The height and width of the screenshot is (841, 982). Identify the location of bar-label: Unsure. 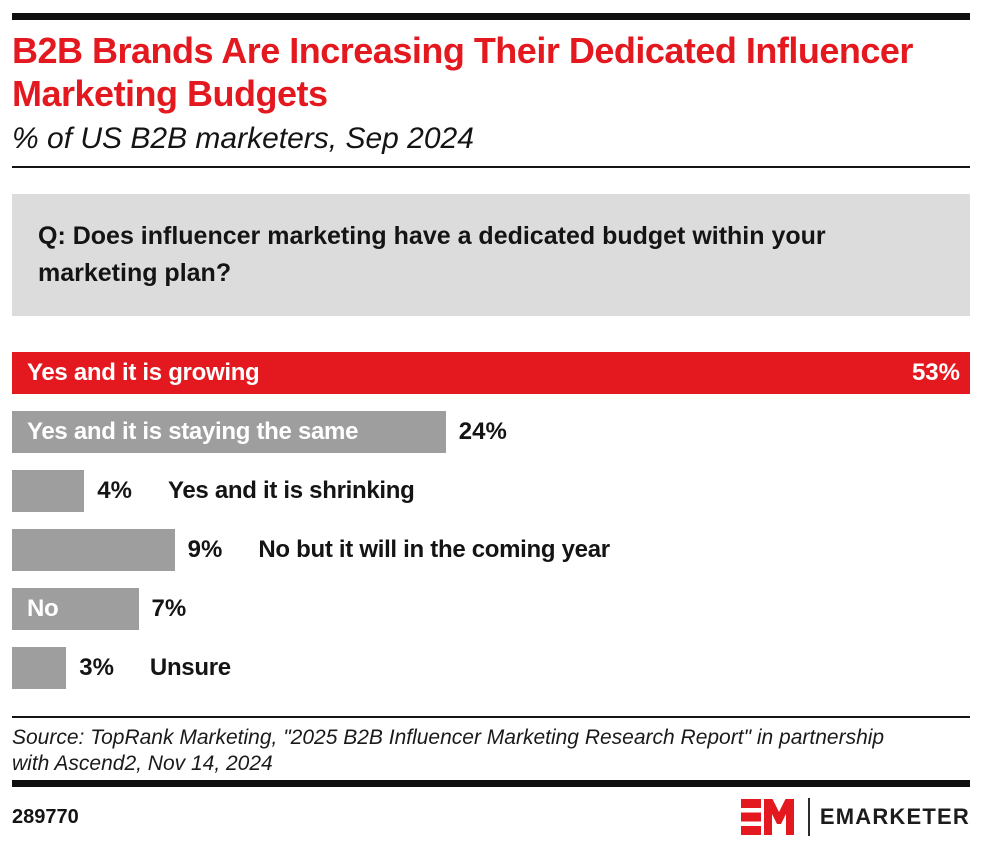
(190, 667).